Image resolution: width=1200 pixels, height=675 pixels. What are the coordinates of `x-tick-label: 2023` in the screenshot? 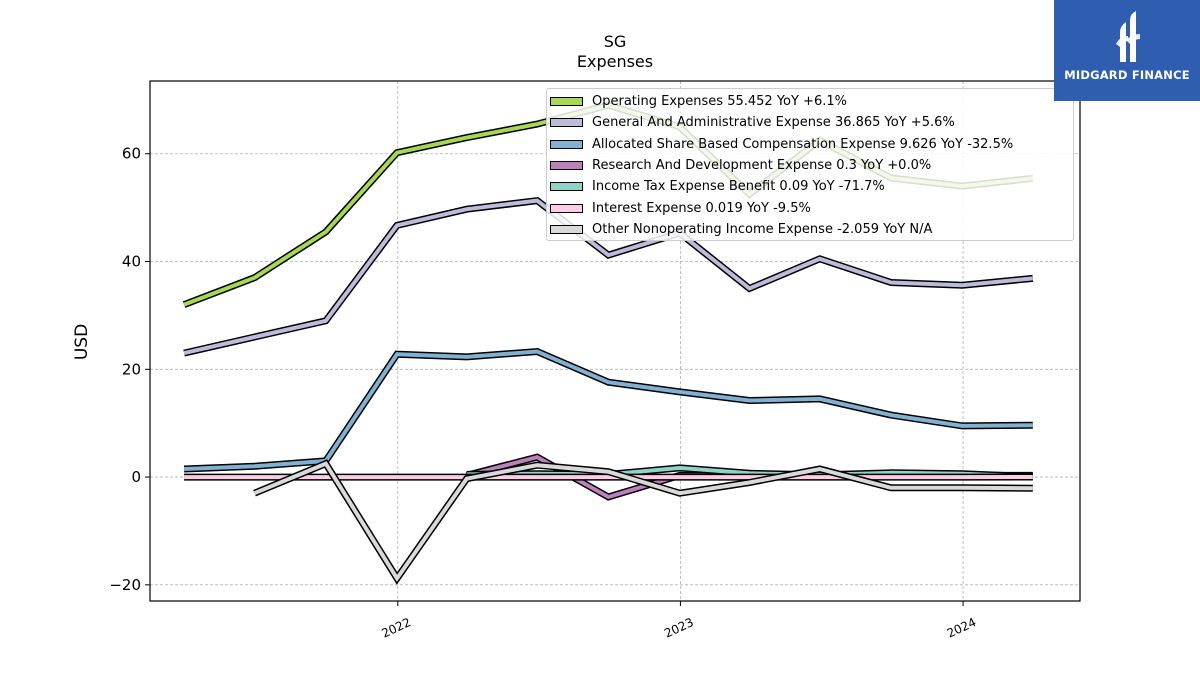 It's located at (679, 628).